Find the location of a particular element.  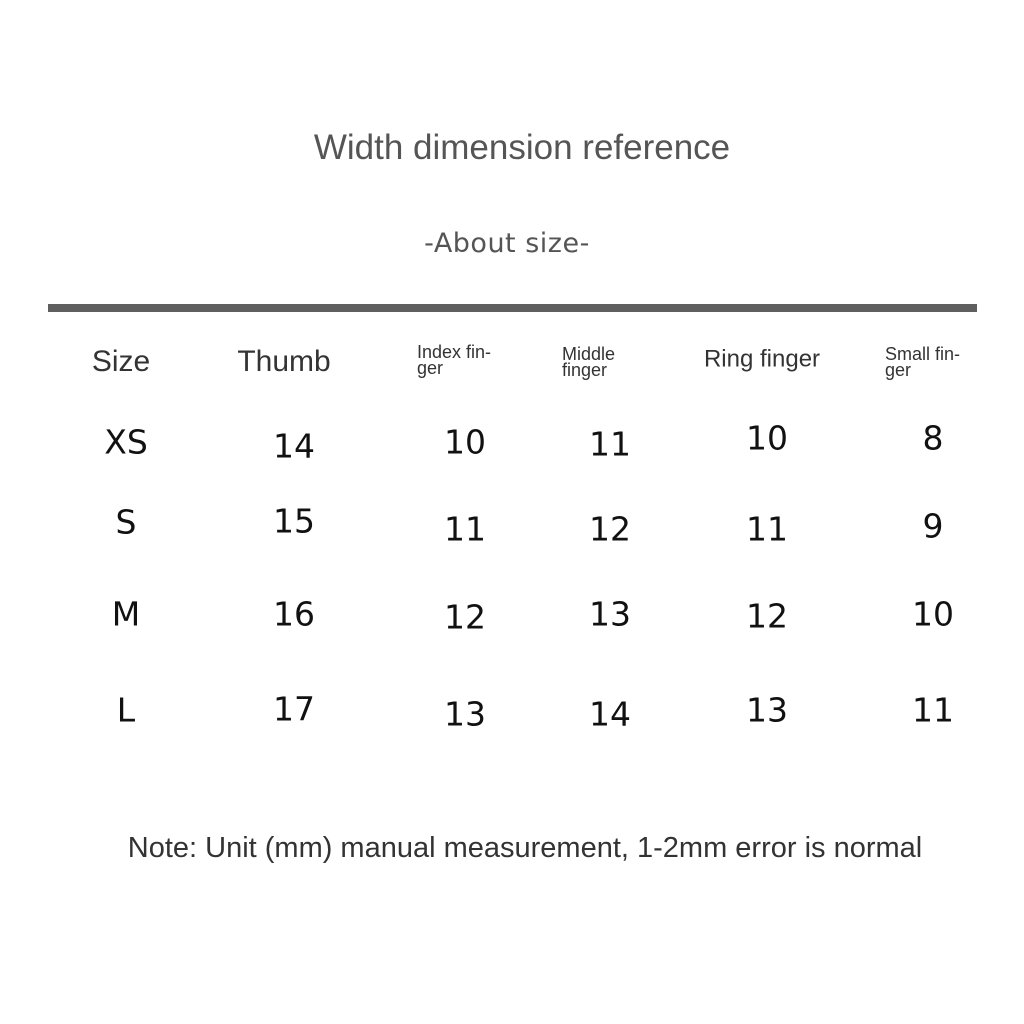

header-index-finger: Index fin- ger is located at coordinates (454, 360).